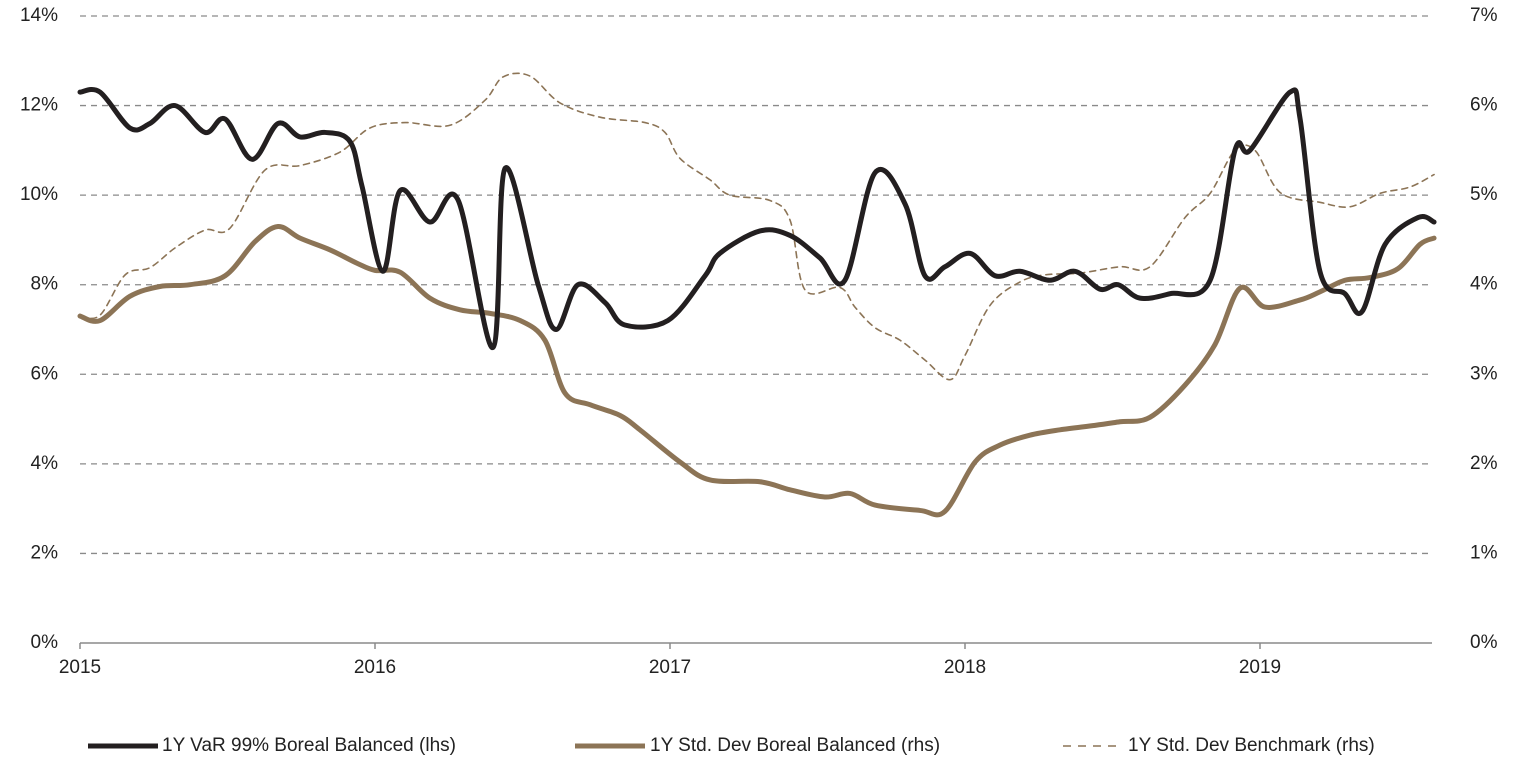 Image resolution: width=1535 pixels, height=761 pixels. I want to click on x-tick-label: 2019, so click(1260, 667).